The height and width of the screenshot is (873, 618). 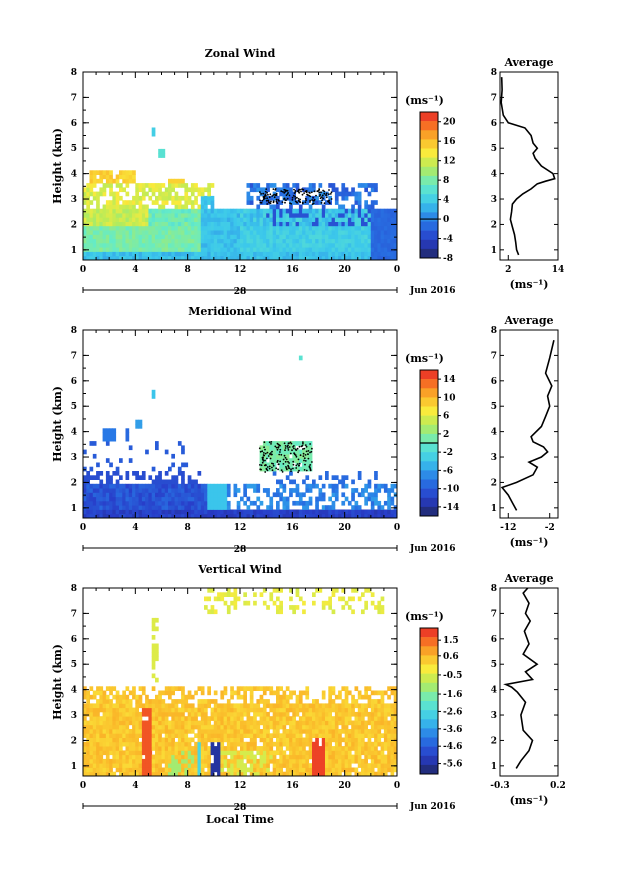 I want to click on zonal-average-frame, so click(x=529, y=166).